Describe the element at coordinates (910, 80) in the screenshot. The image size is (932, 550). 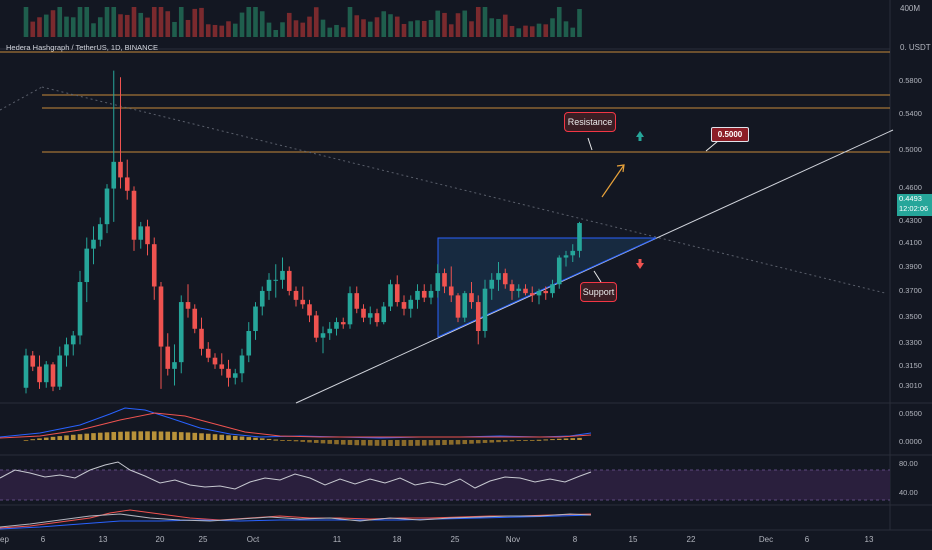
I see `price-tick: 0.5800` at that location.